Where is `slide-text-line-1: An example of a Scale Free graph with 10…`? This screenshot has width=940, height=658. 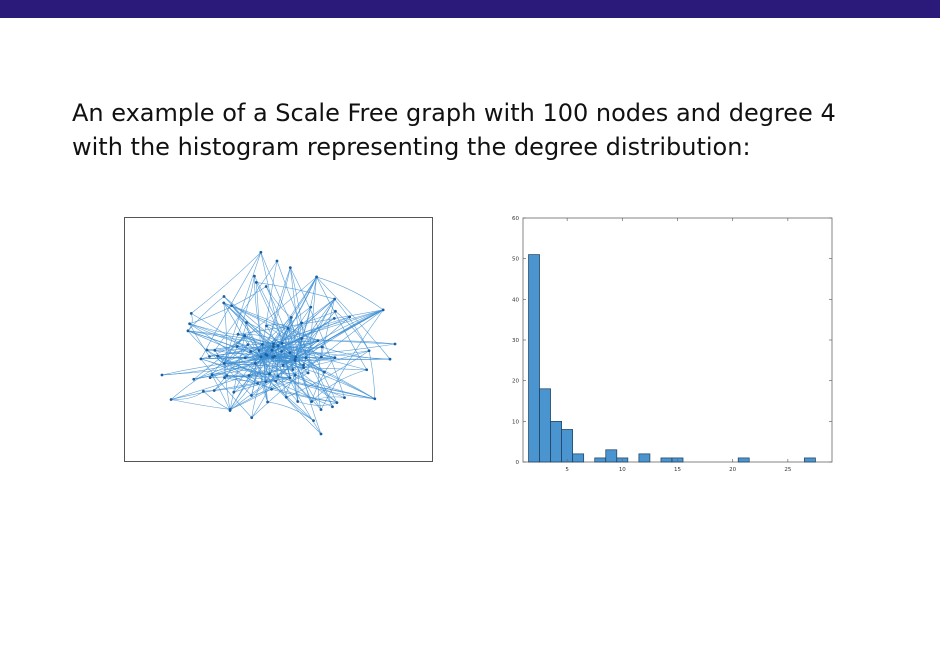 slide-text-line-1: An example of a Scale Free graph with 10… is located at coordinates (454, 113).